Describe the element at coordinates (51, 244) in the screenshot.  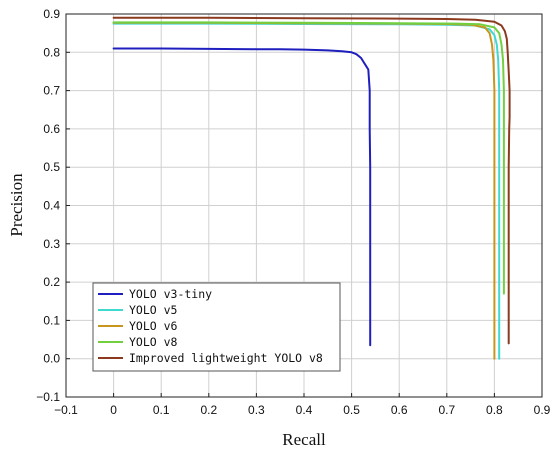
I see `y-tick-label: 0.3` at that location.